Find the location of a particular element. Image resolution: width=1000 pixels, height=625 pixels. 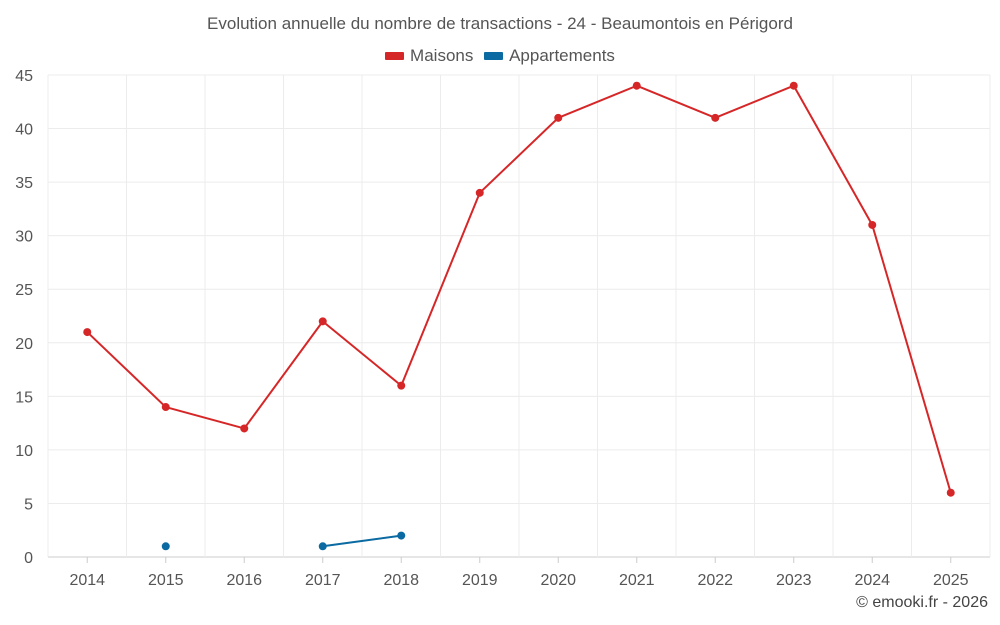

x-tick-label: 2020 is located at coordinates (558, 580).